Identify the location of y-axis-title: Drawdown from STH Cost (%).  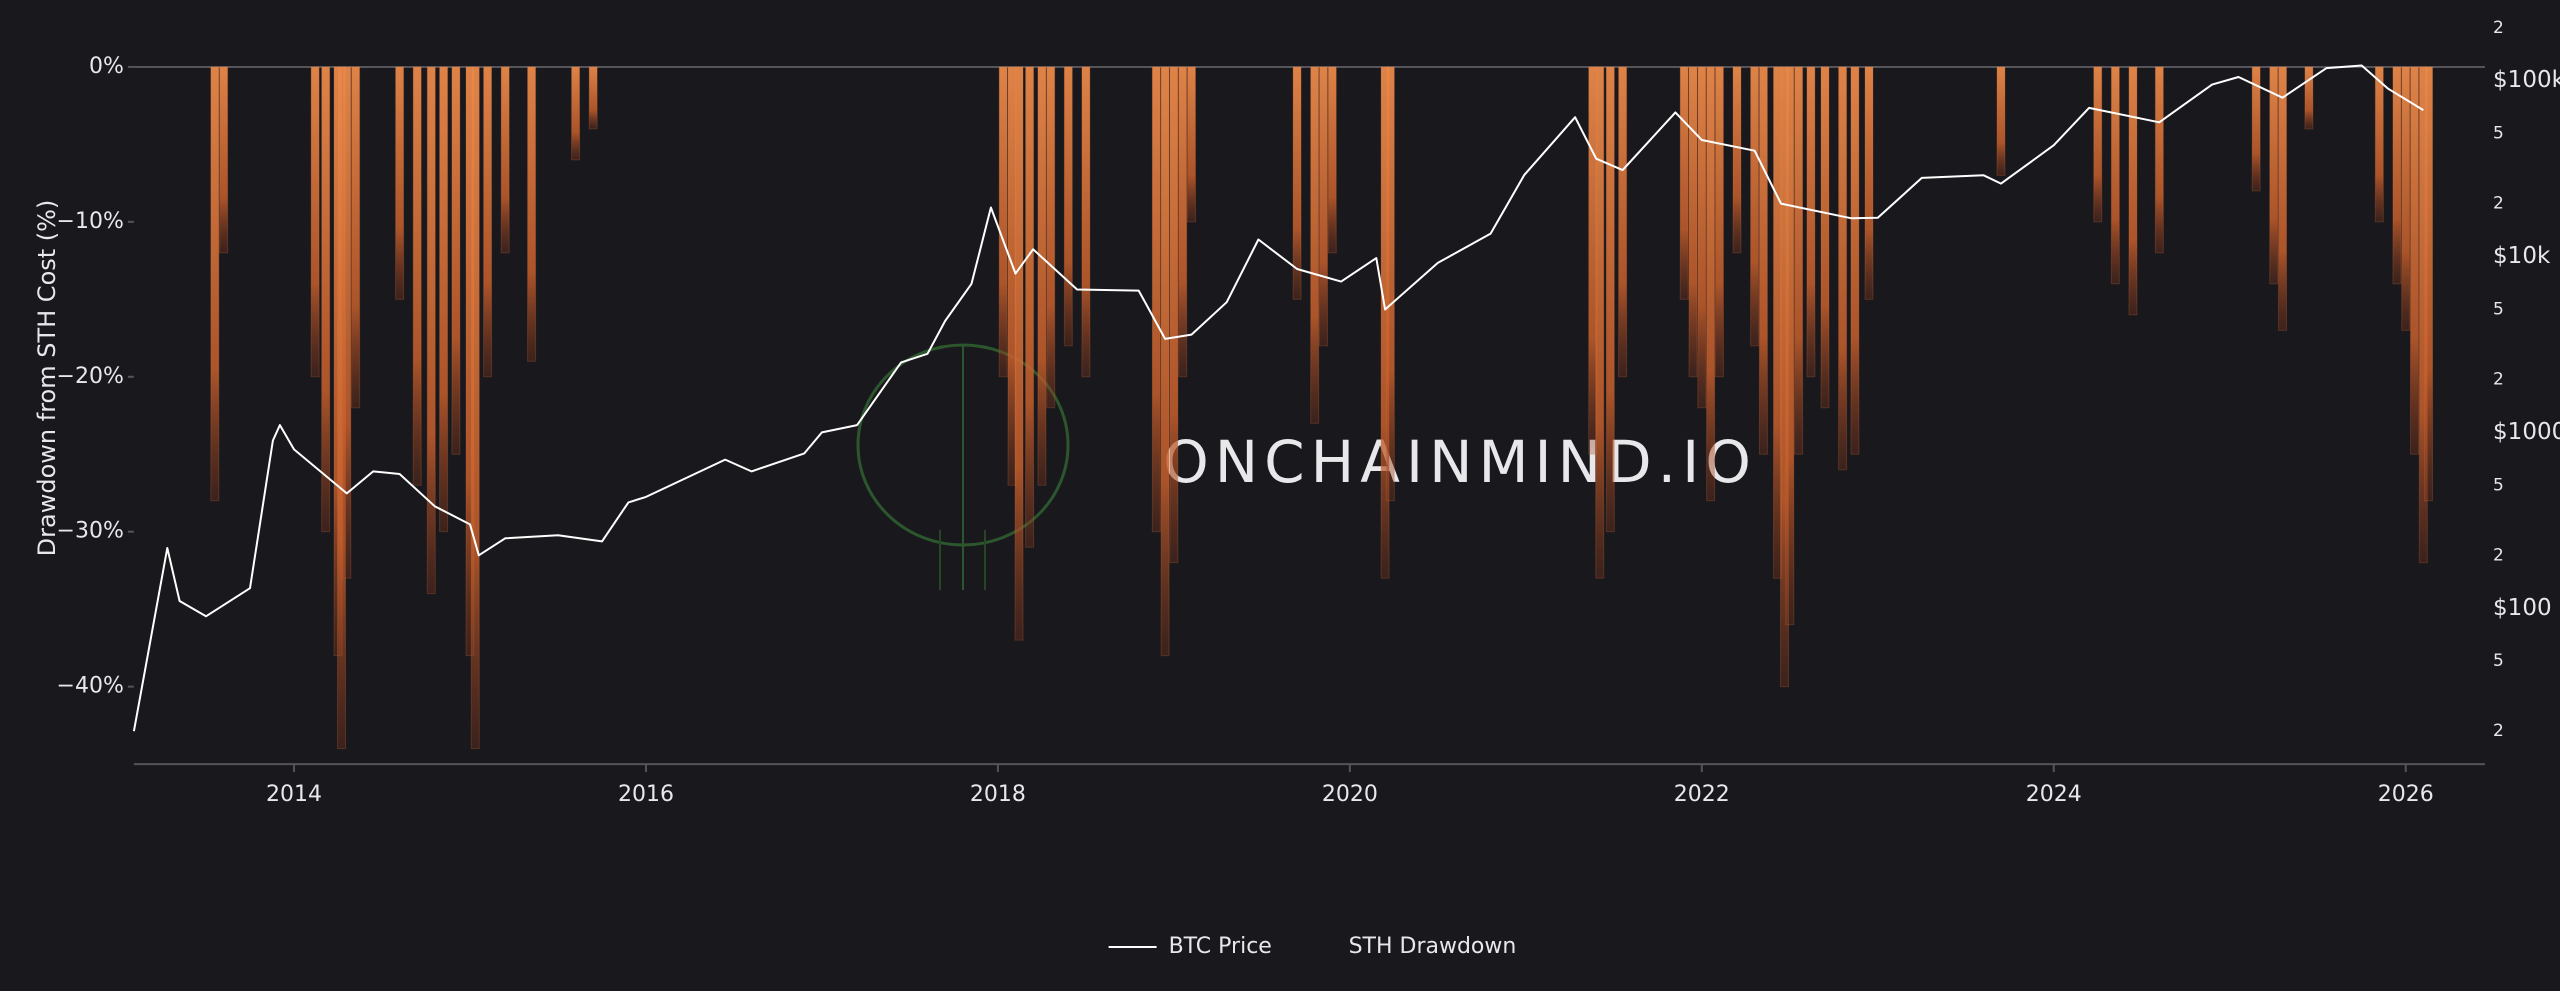
(47, 378).